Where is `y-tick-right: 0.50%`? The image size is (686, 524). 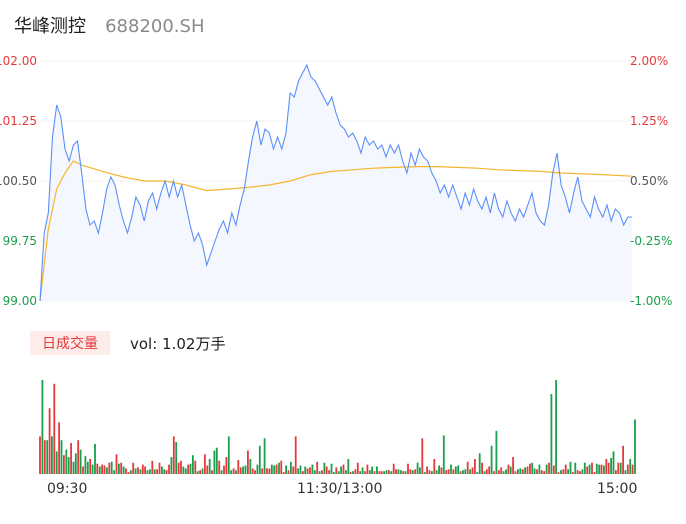
y-tick-right: 0.50% is located at coordinates (649, 181).